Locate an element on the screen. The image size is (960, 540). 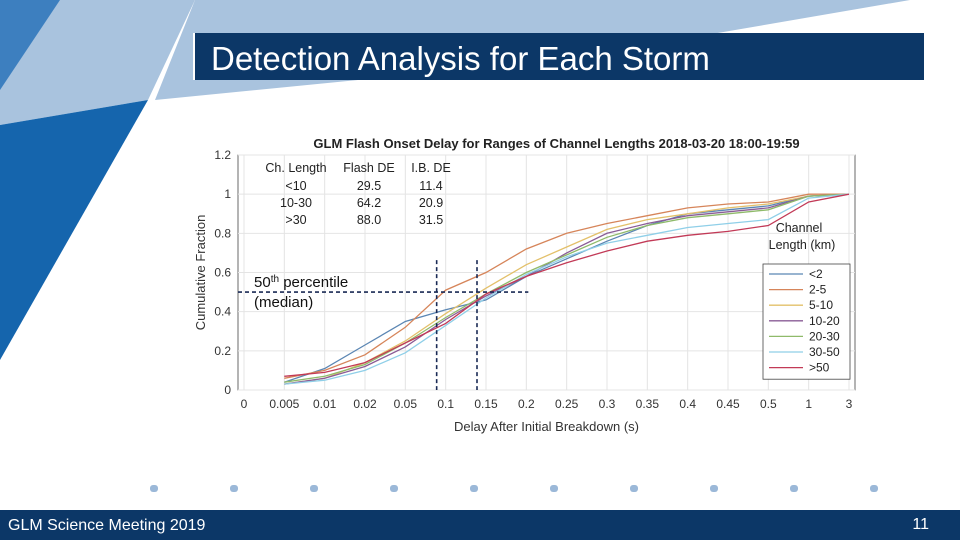
legend-label: 10-20 is located at coordinates (824, 321).